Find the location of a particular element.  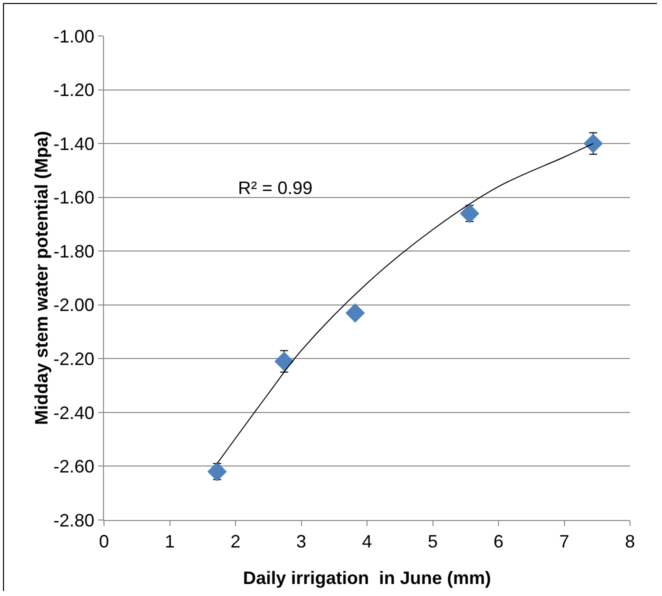

y-axis-title: Midday stem water potential (Mpa) is located at coordinates (41, 278).